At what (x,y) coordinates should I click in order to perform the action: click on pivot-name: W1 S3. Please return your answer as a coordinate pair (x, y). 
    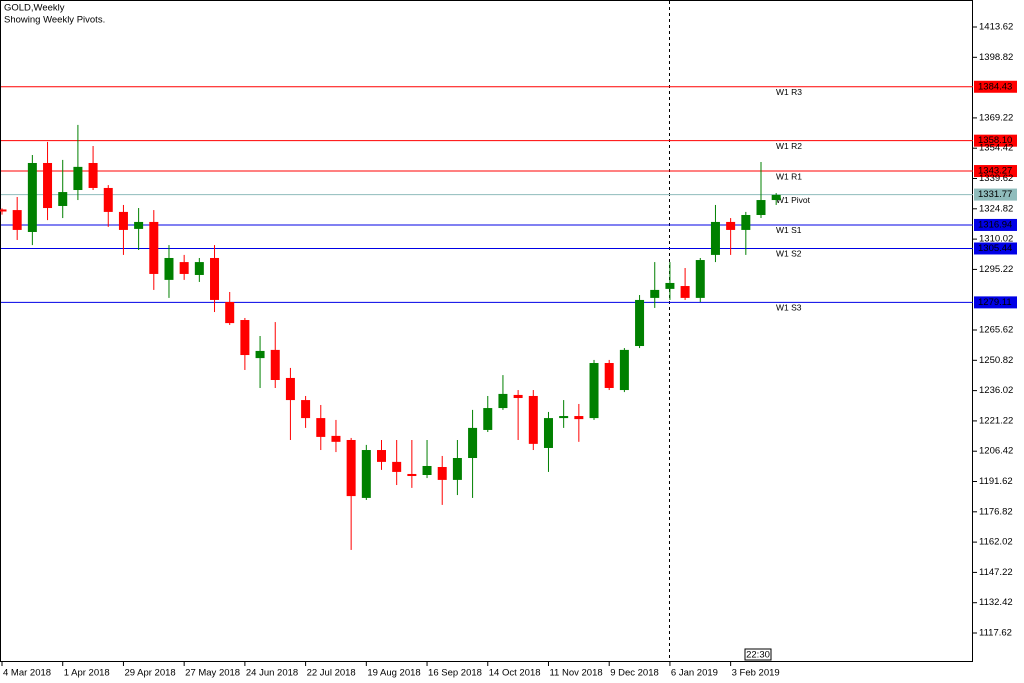
    Looking at the image, I should click on (789, 308).